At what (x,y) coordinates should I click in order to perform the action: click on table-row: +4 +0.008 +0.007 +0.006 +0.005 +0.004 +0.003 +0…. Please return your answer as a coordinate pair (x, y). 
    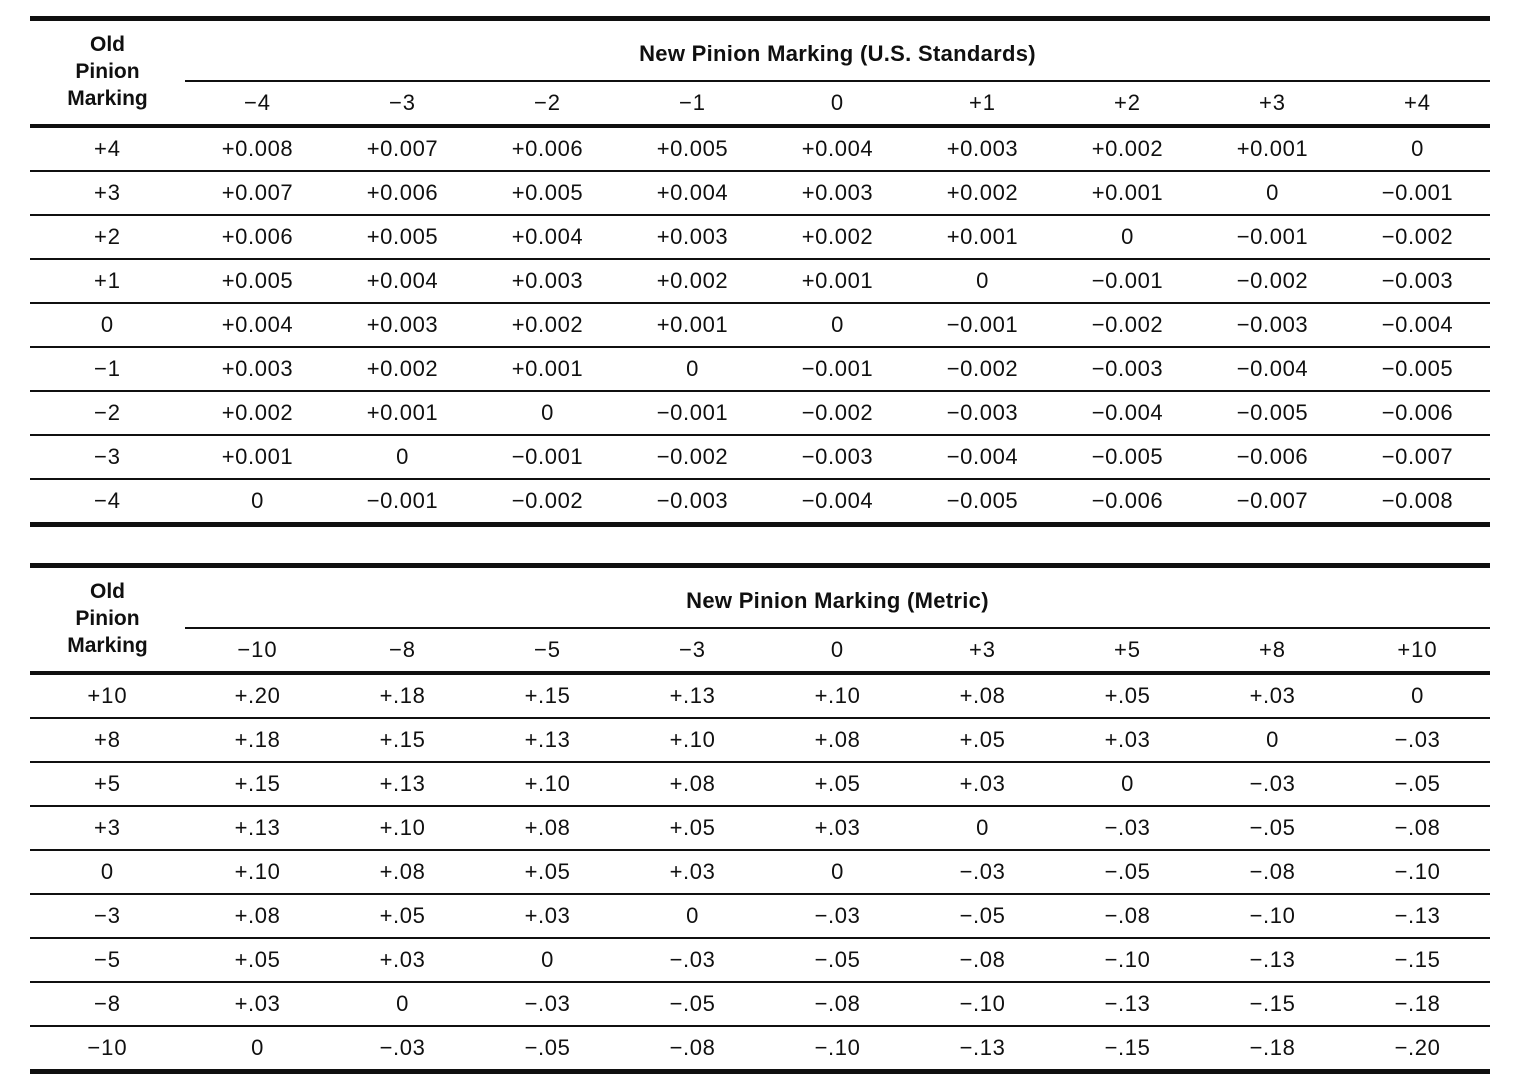
    Looking at the image, I should click on (760, 148).